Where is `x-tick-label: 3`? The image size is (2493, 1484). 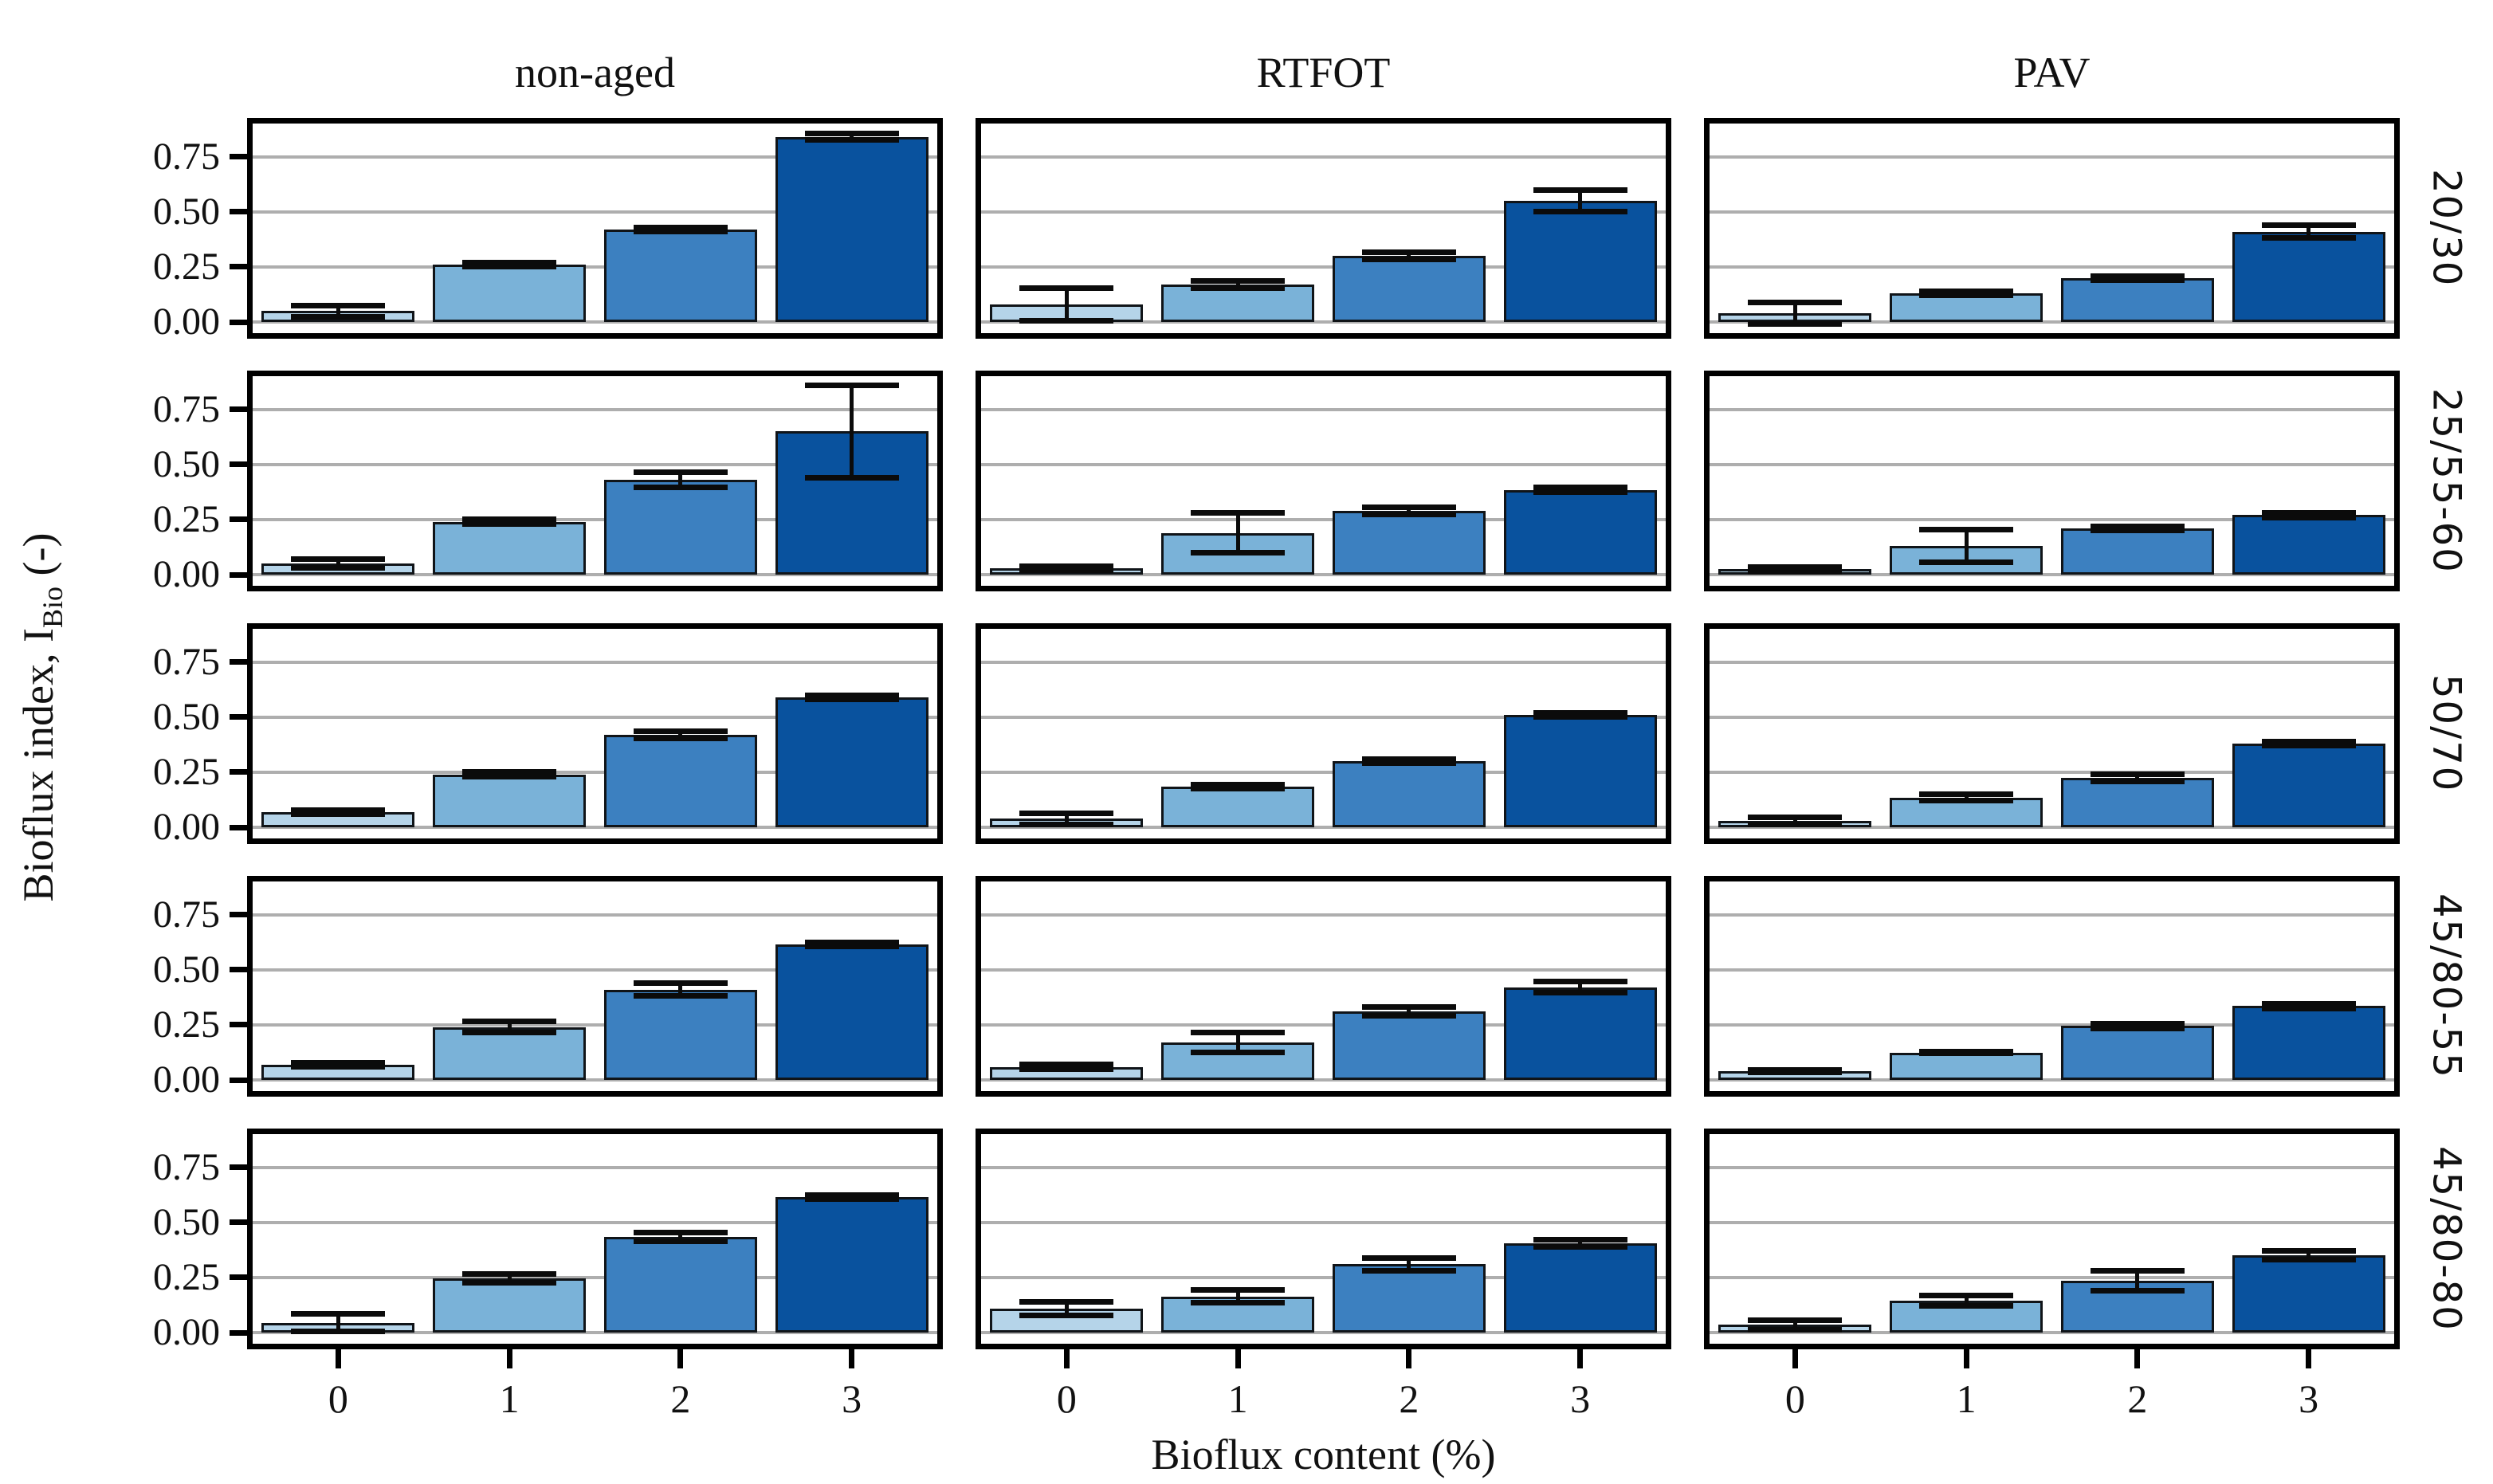 x-tick-label: 3 is located at coordinates (2309, 1398).